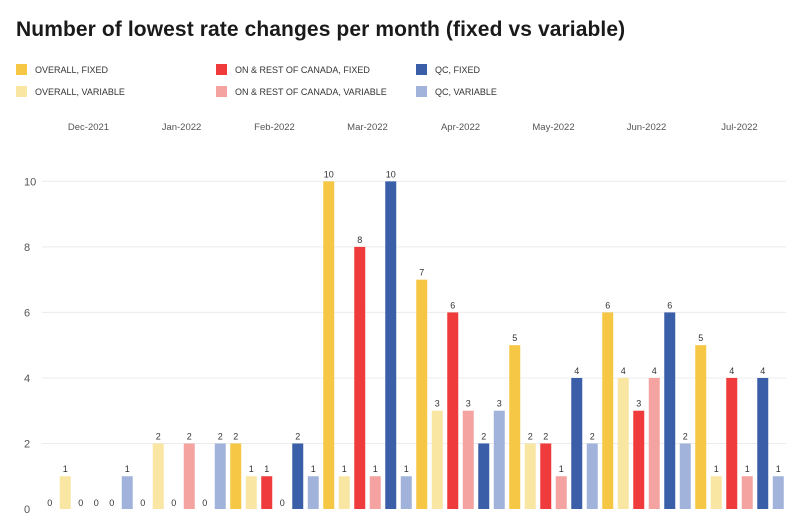 The width and height of the screenshot is (800, 521). I want to click on legend-item-overall-variable: OVERALL, VARIABLE, so click(70, 91).